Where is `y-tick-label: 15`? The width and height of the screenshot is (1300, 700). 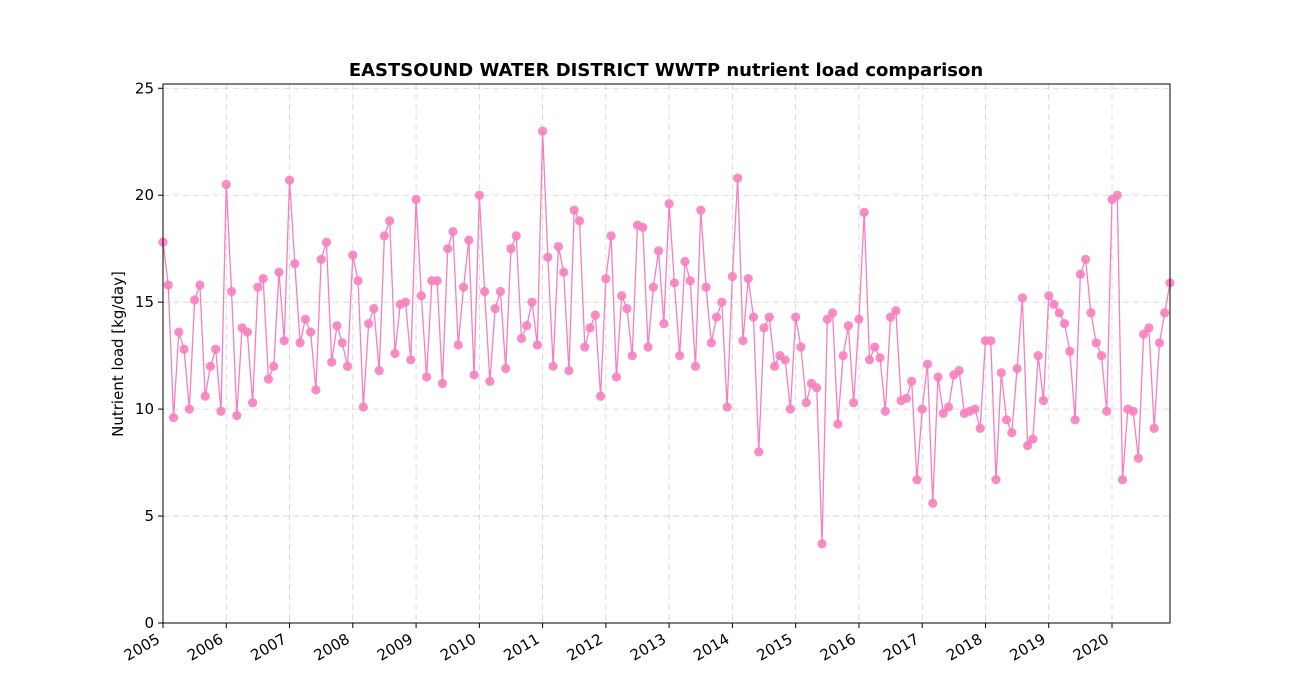 y-tick-label: 15 is located at coordinates (144, 302).